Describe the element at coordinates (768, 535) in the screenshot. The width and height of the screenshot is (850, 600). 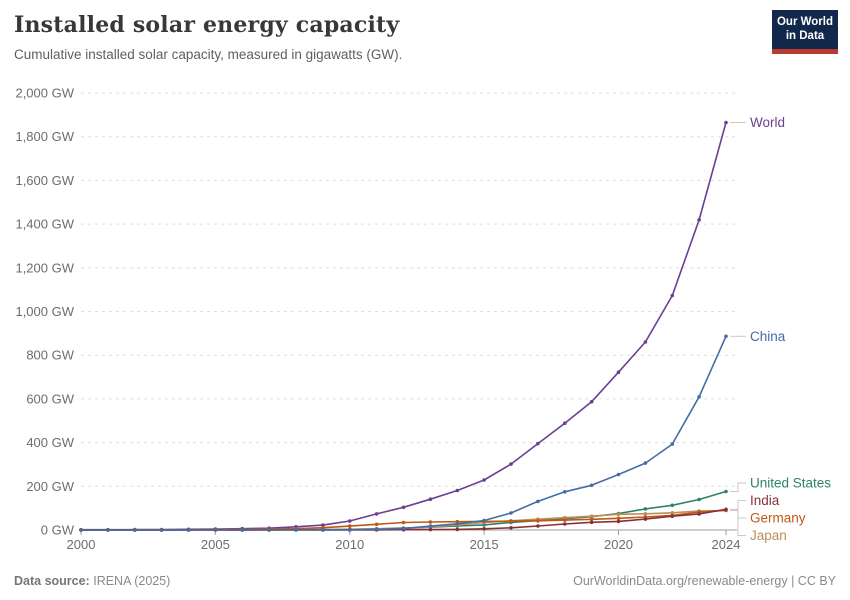
I see `series-end-label-japan: Japan` at that location.